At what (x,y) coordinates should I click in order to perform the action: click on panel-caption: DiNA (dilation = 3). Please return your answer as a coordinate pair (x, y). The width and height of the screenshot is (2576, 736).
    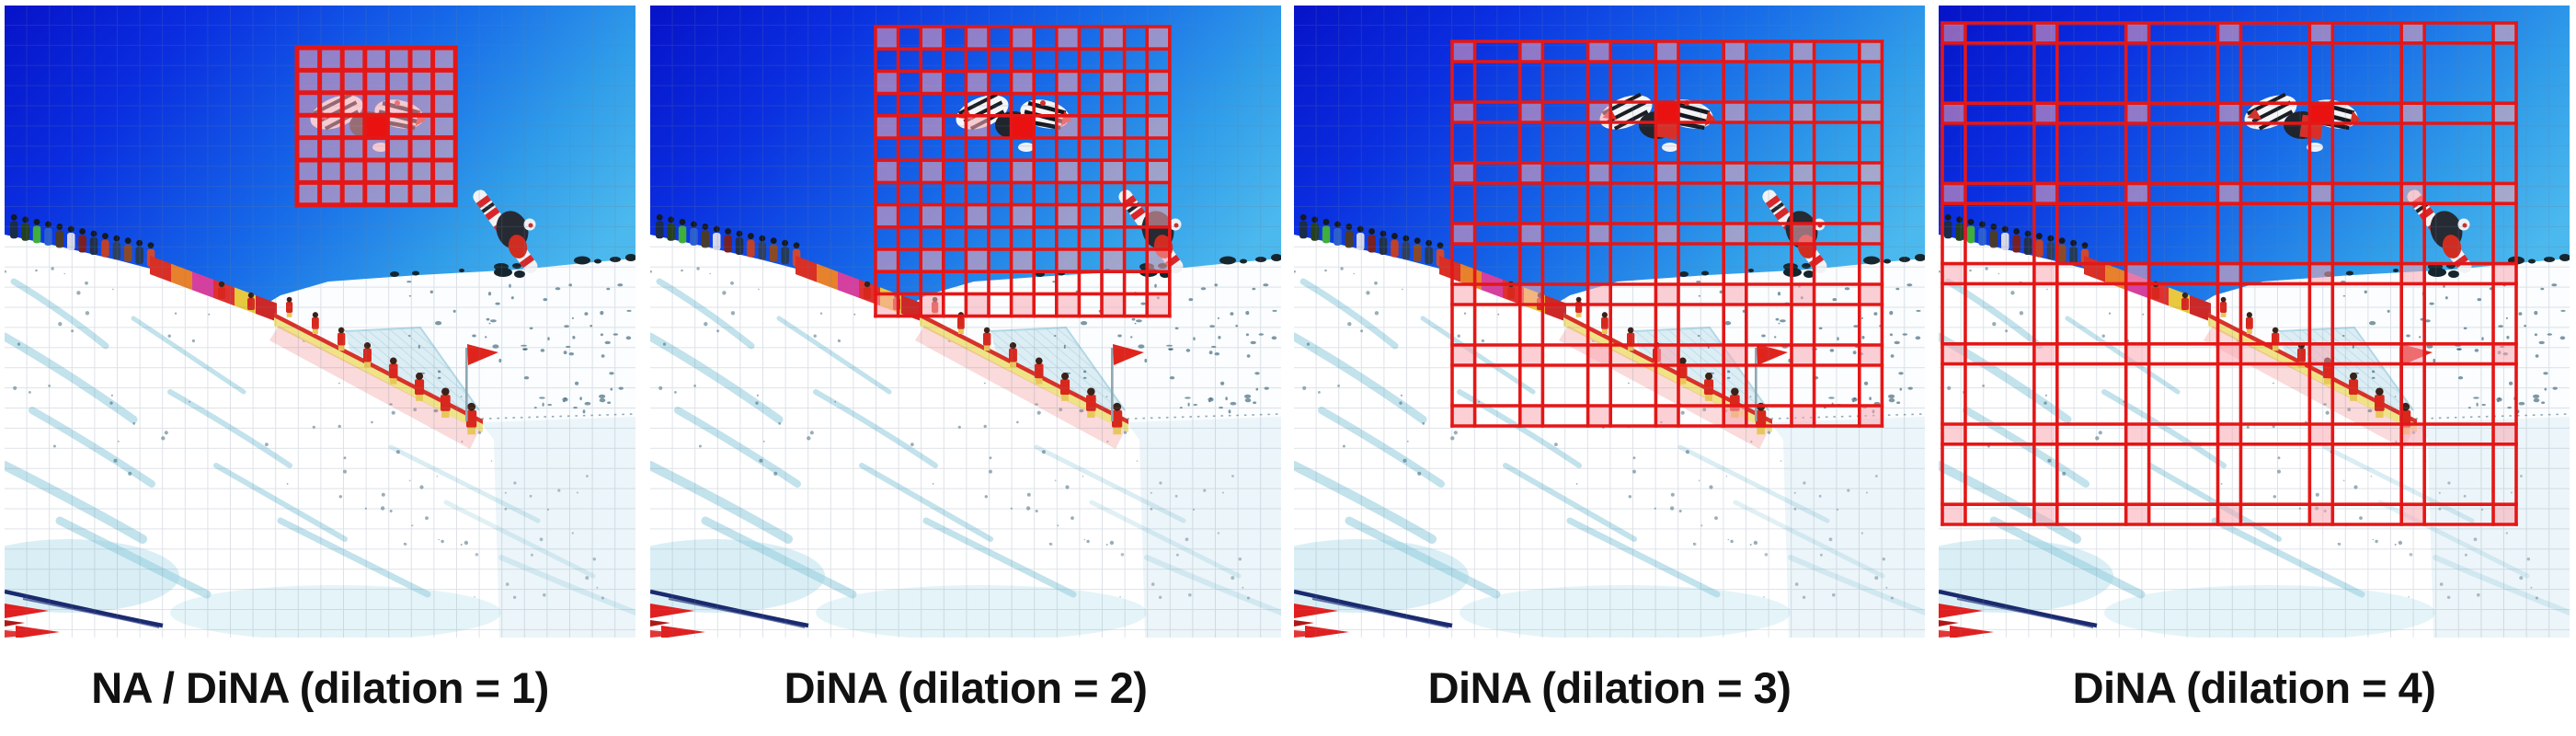
    Looking at the image, I should click on (1609, 687).